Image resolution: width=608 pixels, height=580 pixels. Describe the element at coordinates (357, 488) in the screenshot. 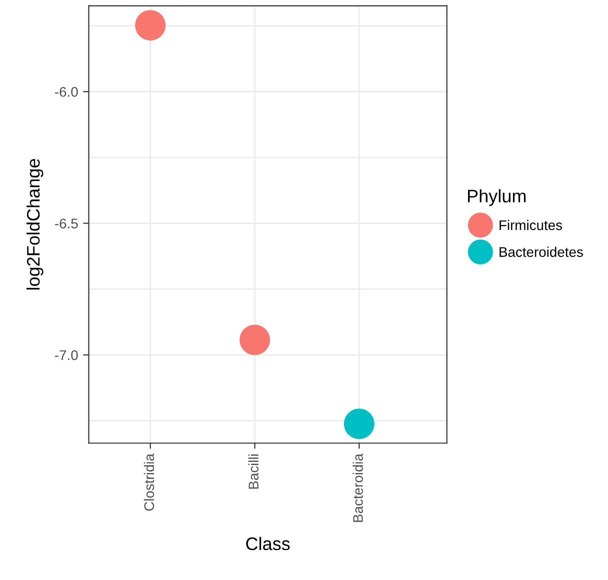

I see `x-tick-label: Bacteroidia` at that location.